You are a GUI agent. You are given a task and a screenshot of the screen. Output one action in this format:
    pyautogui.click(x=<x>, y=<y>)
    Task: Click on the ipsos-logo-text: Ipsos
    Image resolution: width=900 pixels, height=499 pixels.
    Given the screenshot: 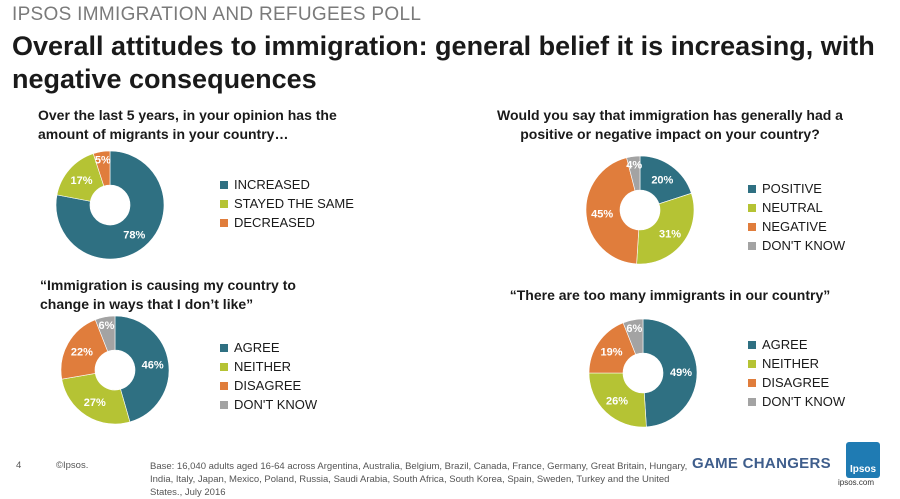 What is the action you would take?
    pyautogui.click(x=863, y=469)
    